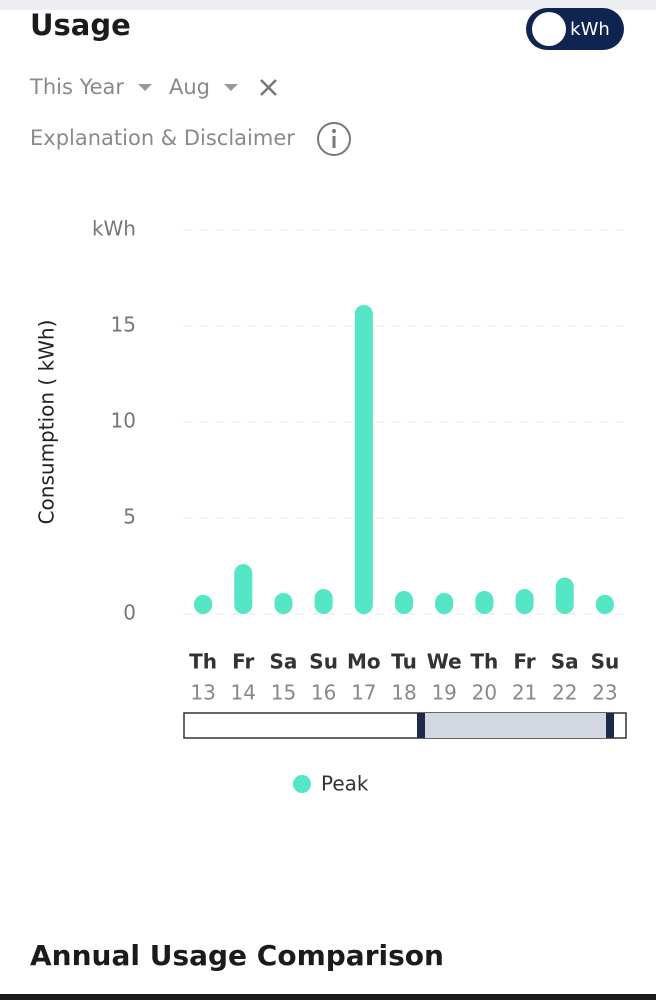 The width and height of the screenshot is (656, 1000). Describe the element at coordinates (364, 662) in the screenshot. I see `x-tick-label: Mo` at that location.